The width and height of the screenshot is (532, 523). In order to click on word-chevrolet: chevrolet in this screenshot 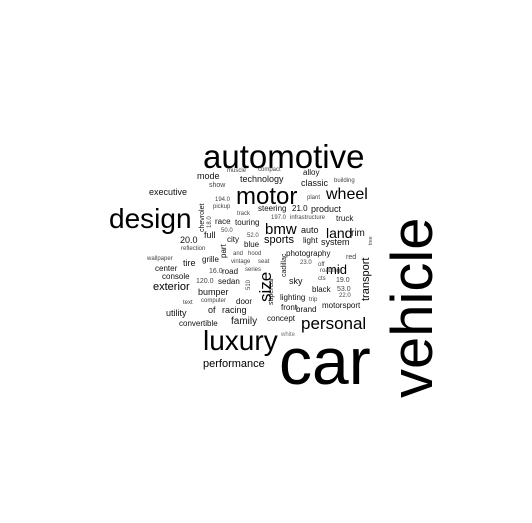, I will do `click(202, 217)`.